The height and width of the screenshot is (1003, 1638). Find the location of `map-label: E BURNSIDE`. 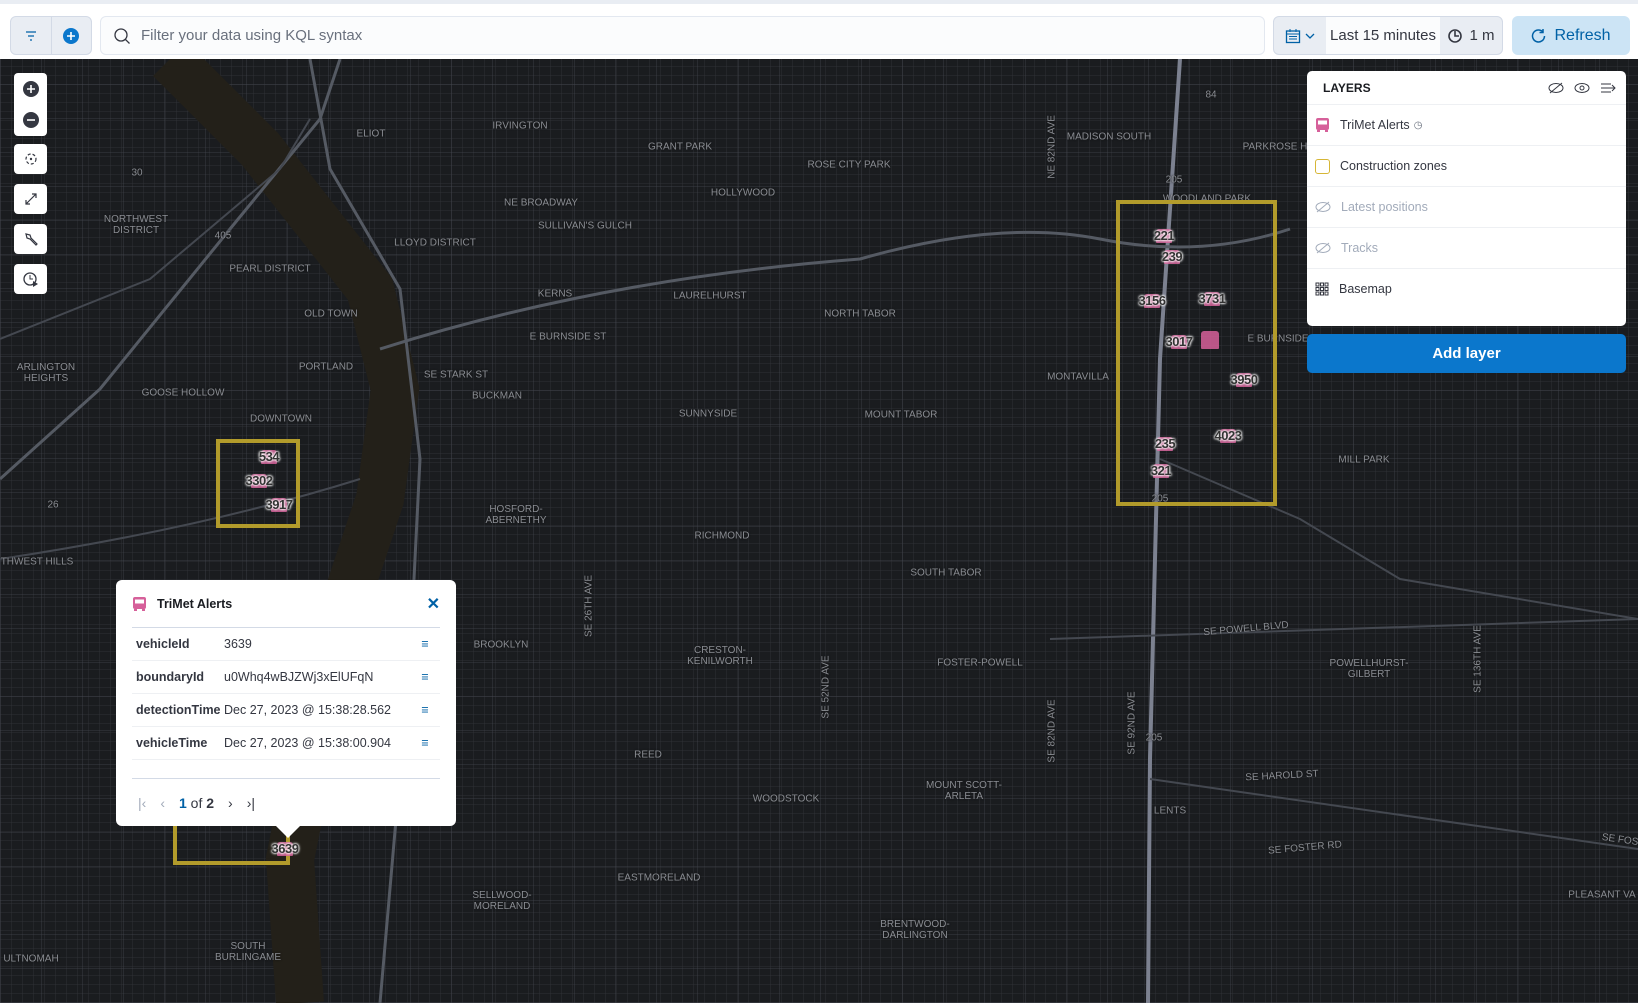

map-label: E BURNSIDE is located at coordinates (1278, 339).